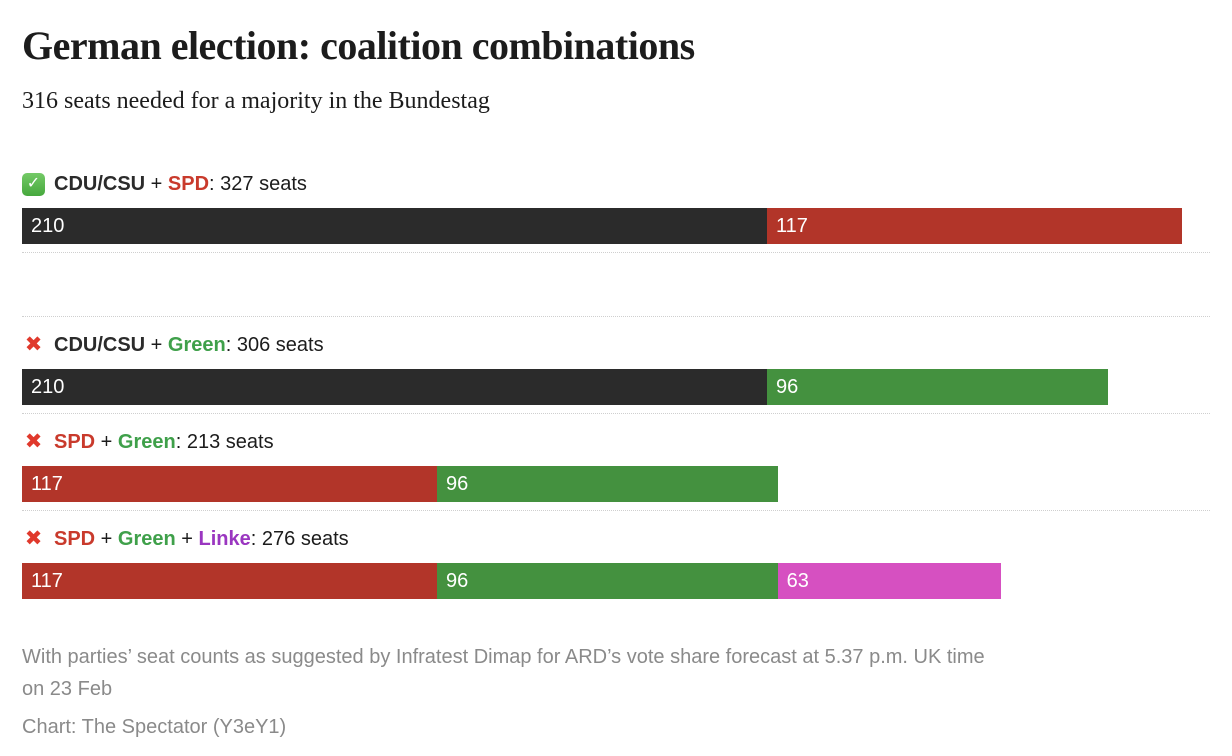  Describe the element at coordinates (616, 442) in the screenshot. I see `coalition-label: ✖ SPD + Green: 213 seats` at that location.